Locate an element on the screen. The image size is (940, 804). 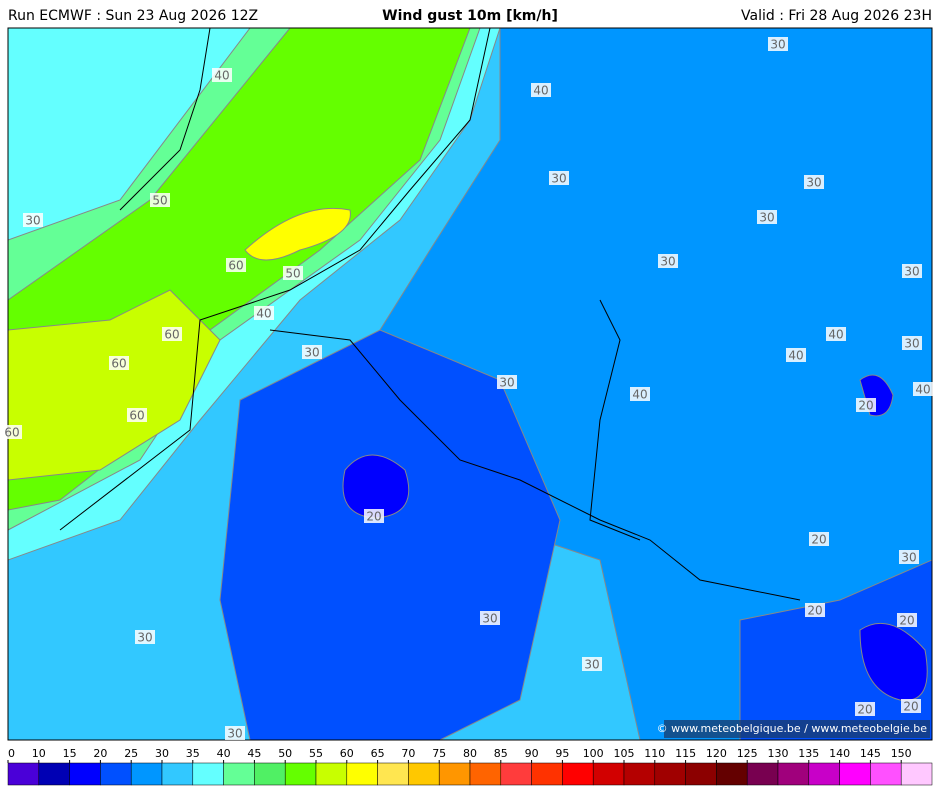
legend-tick-label: 0 is located at coordinates (11, 753).